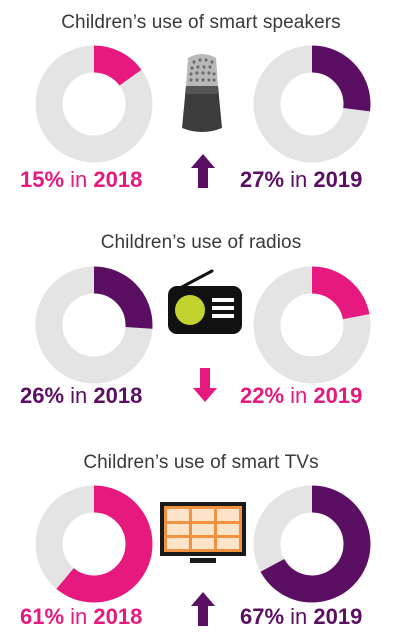  What do you see at coordinates (203, 532) in the screenshot?
I see `smart-tv-icon` at bounding box center [203, 532].